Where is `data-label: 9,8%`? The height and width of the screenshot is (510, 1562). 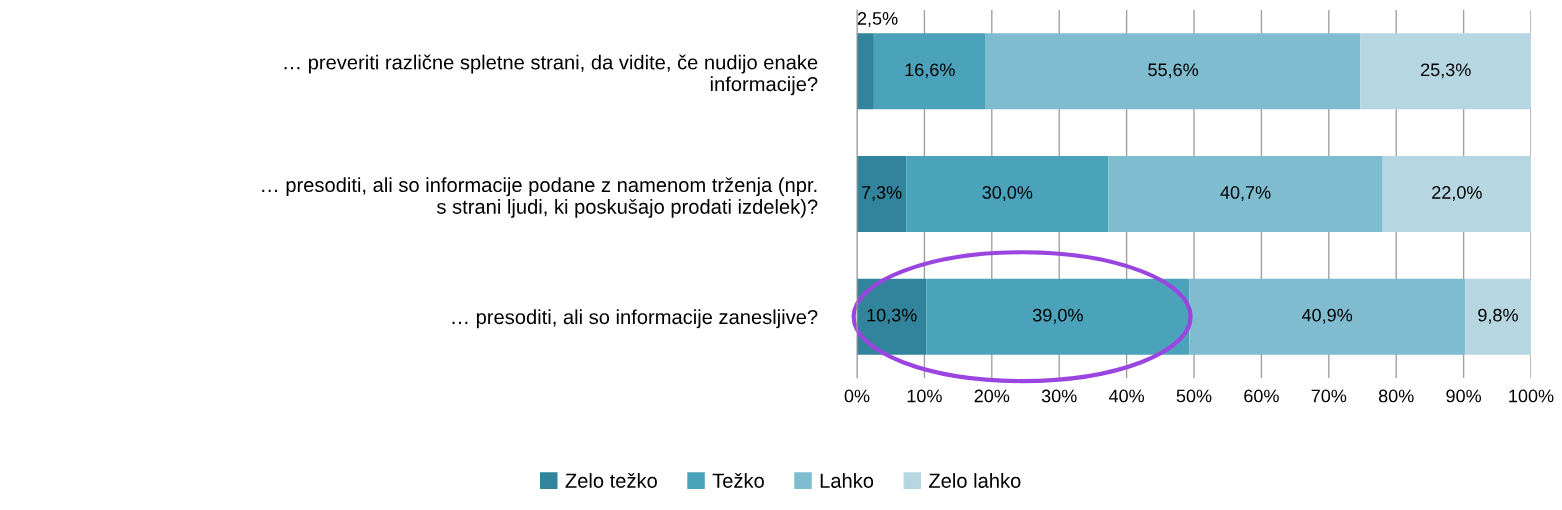
data-label: 9,8% is located at coordinates (1498, 316).